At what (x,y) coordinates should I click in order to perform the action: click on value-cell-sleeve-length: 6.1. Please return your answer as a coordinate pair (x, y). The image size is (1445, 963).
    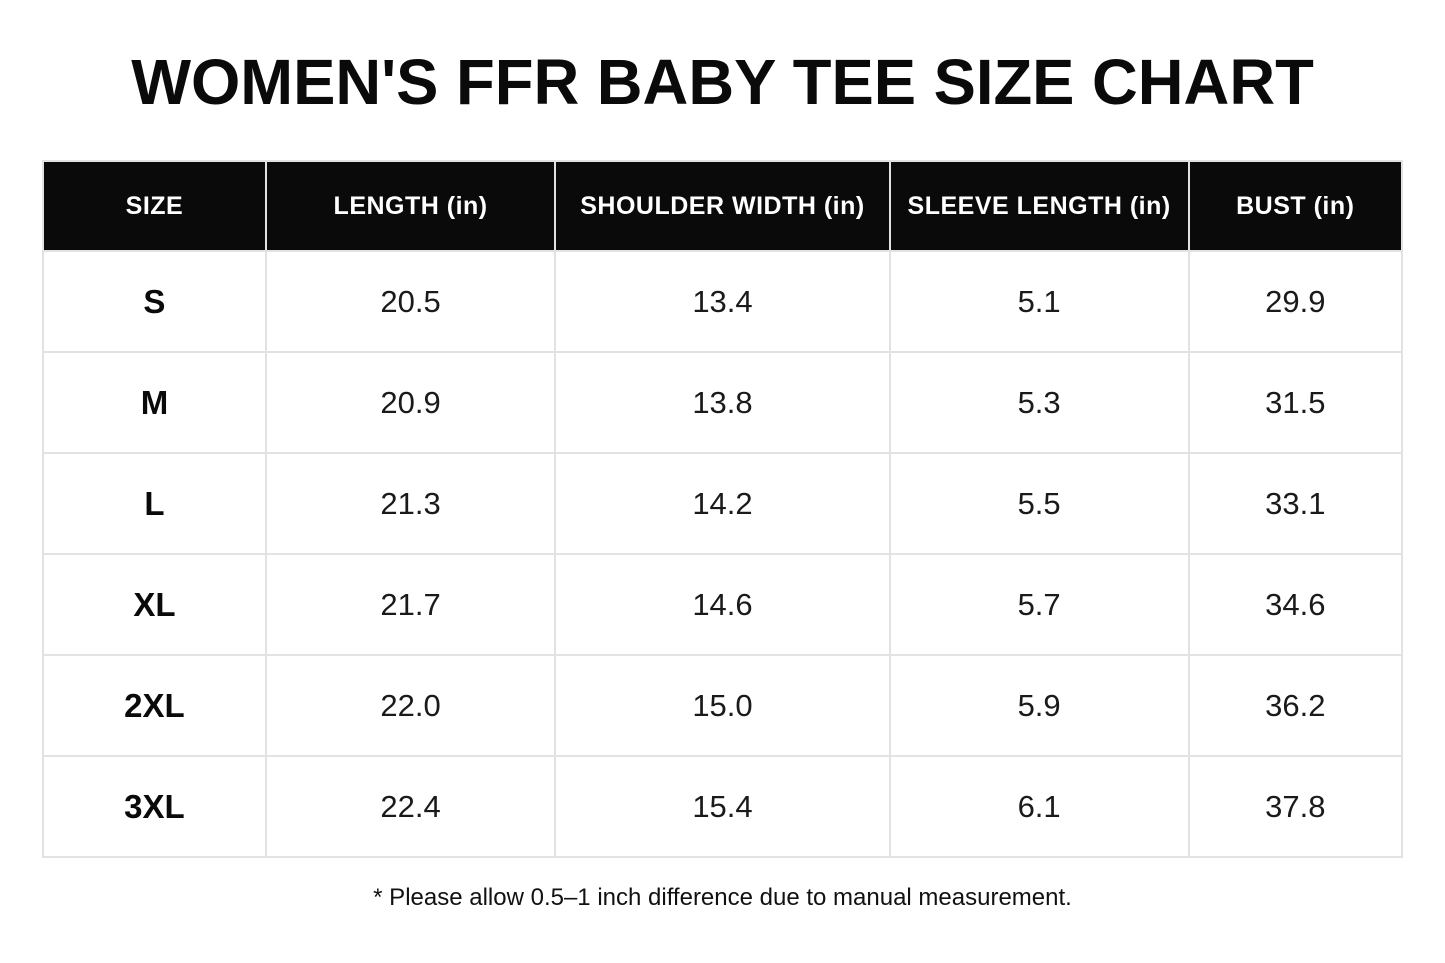
    Looking at the image, I should click on (1039, 806).